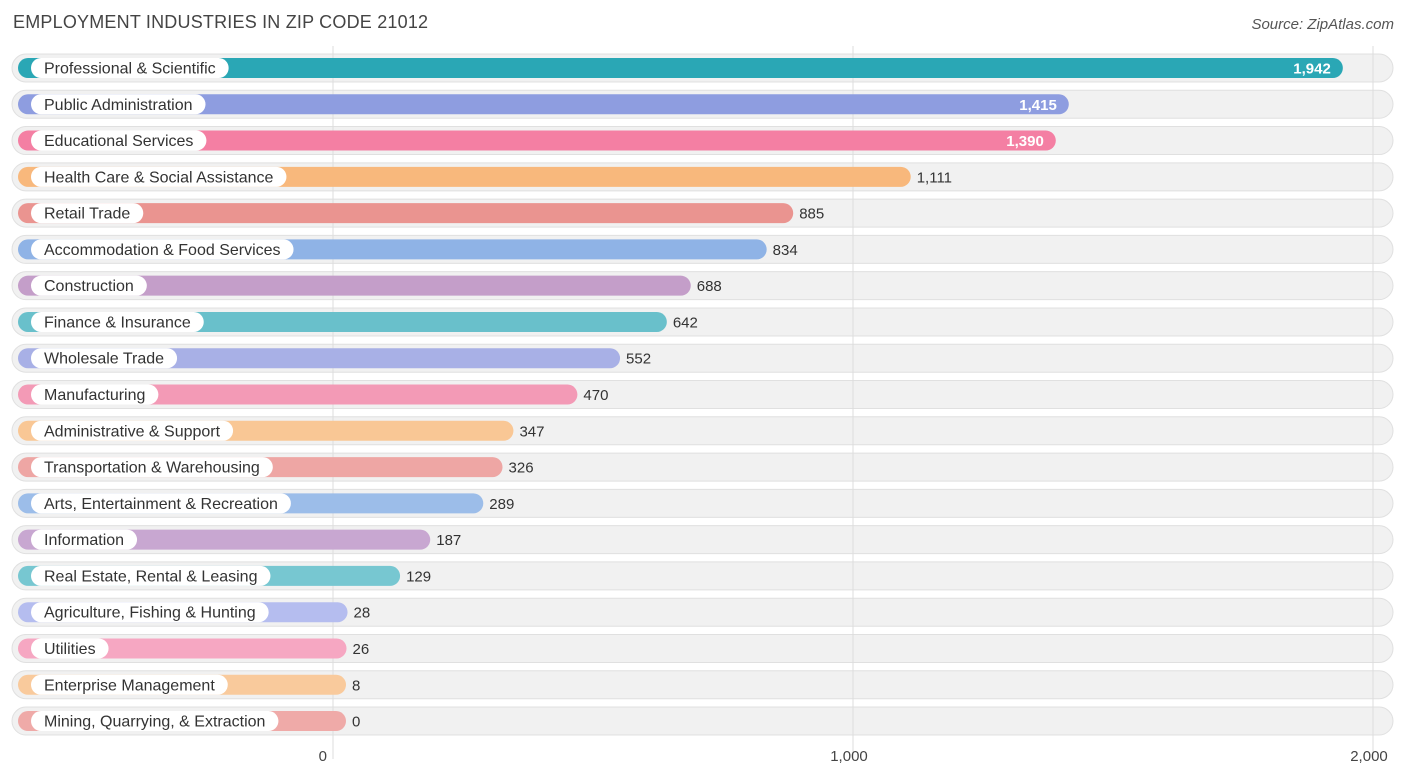 The image size is (1406, 776). I want to click on bar-row: Finance & Insurance 642, so click(358, 321).